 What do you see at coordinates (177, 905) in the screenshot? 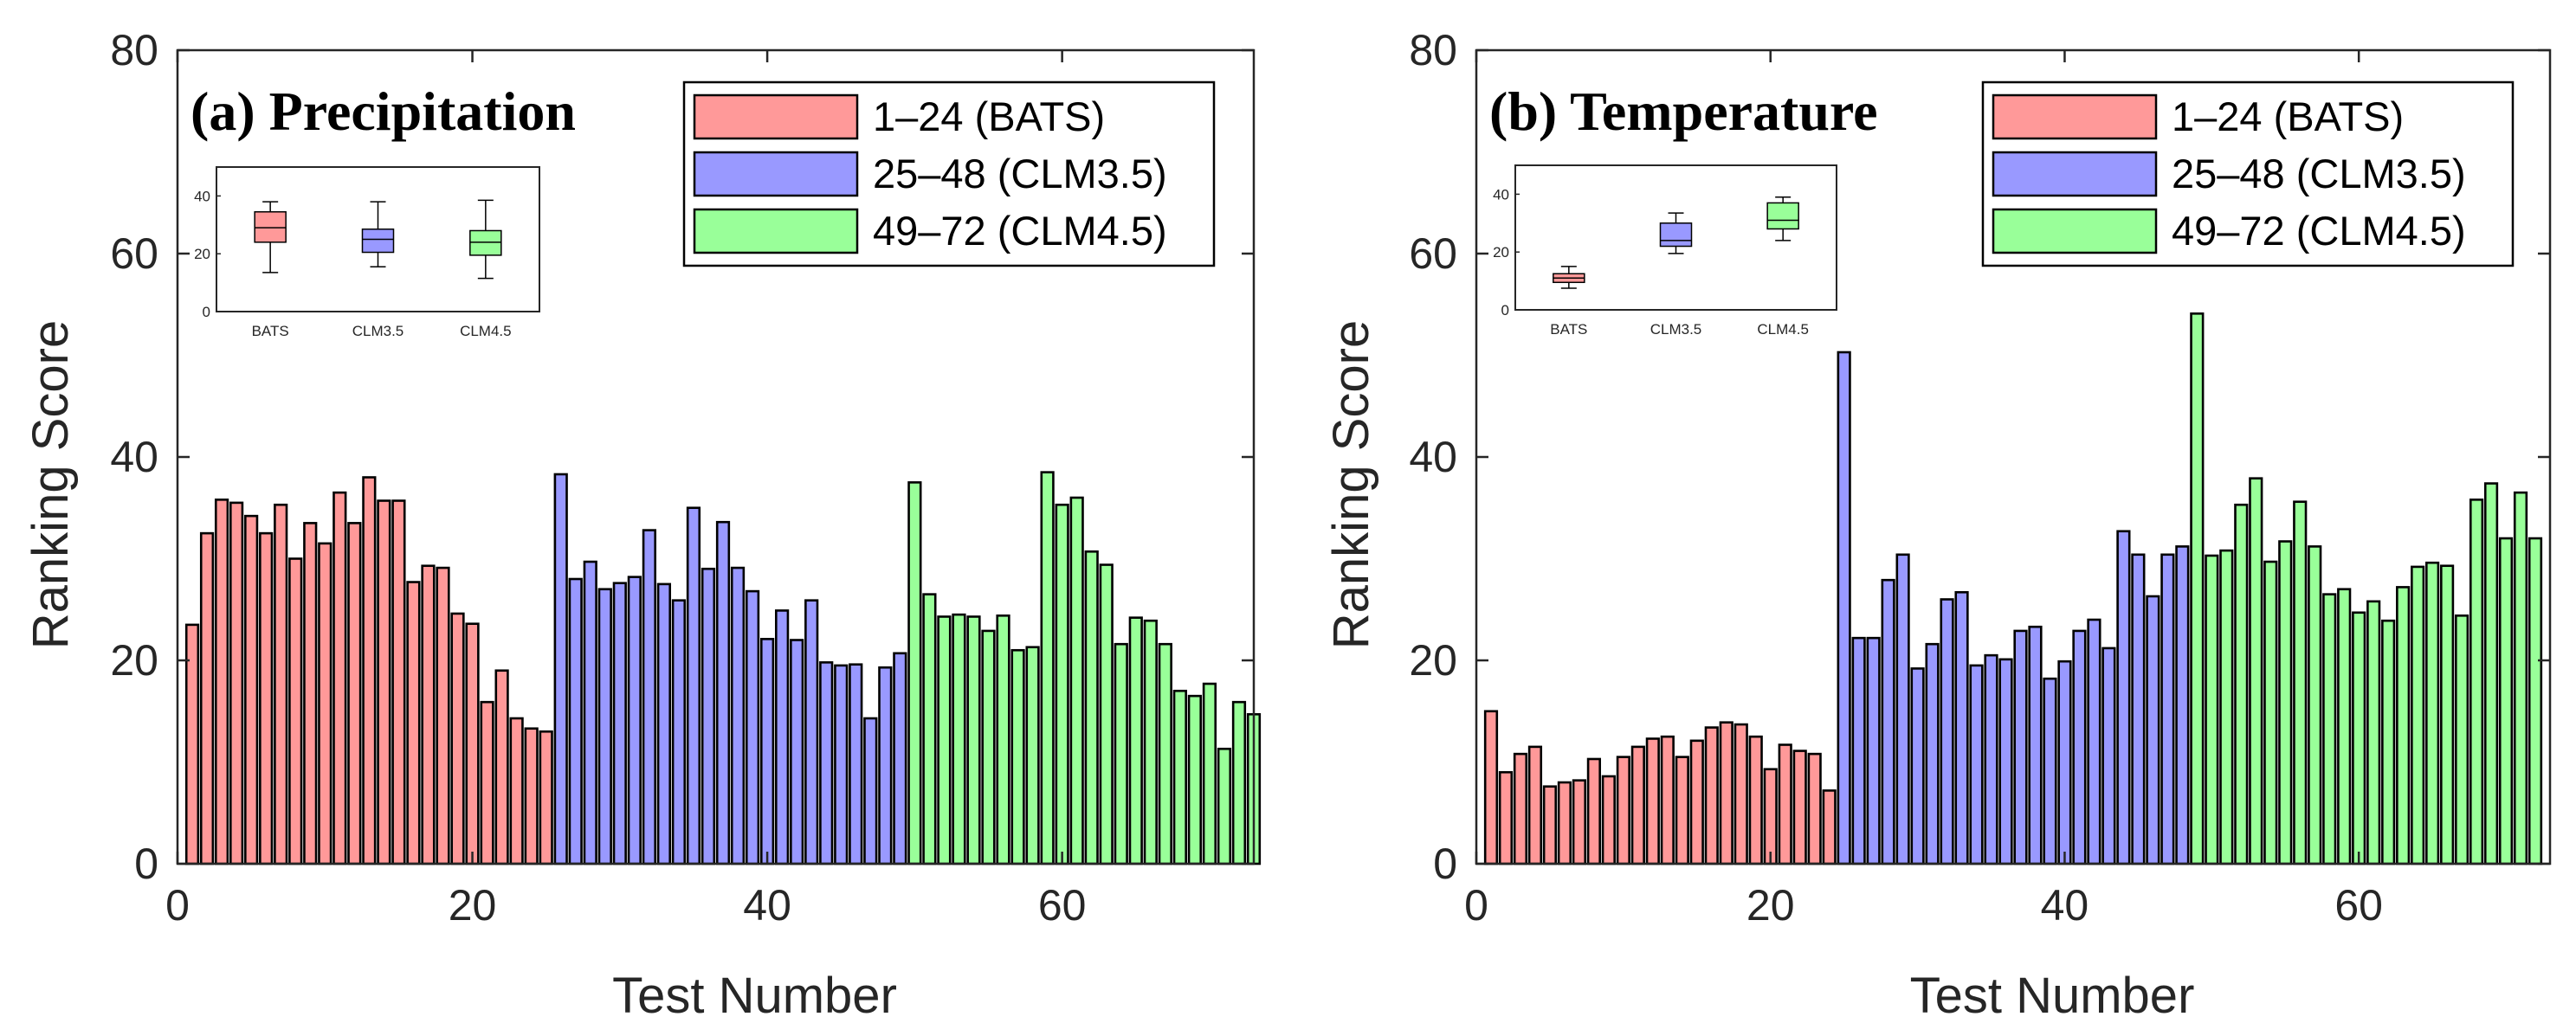
I see `x-tick-label: 0` at bounding box center [177, 905].